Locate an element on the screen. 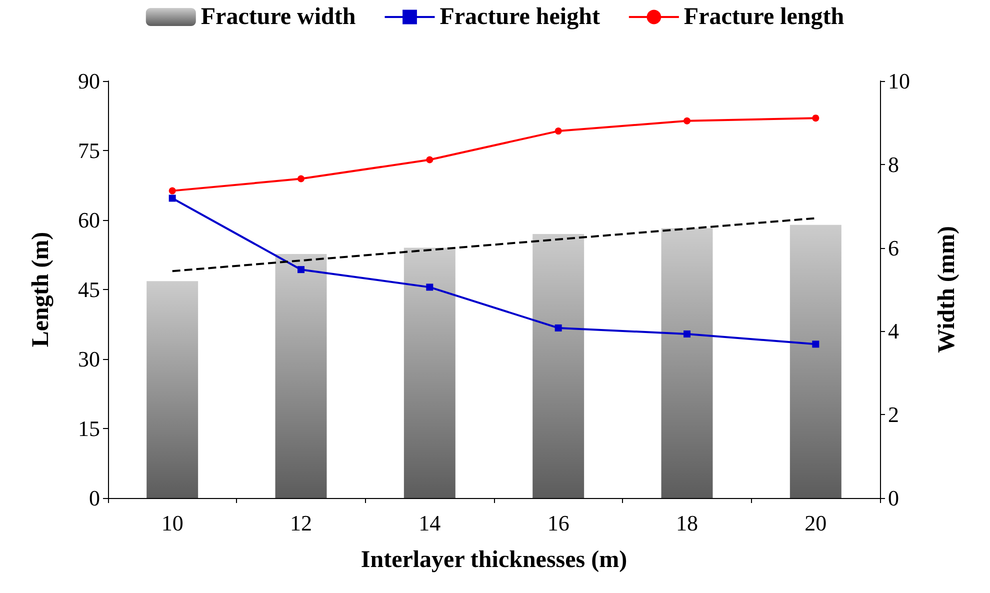  y2-tick-label: 10 is located at coordinates (899, 81).